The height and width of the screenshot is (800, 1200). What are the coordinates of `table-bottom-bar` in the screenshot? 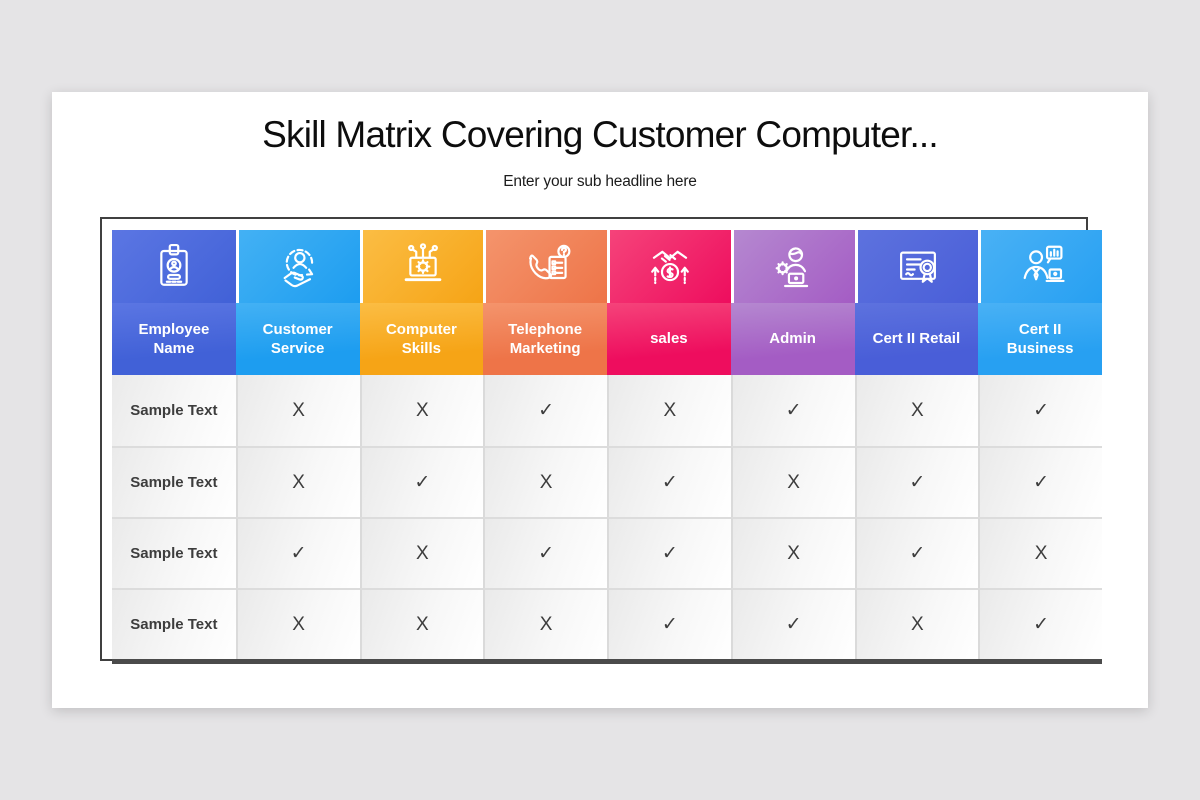 It's located at (607, 661).